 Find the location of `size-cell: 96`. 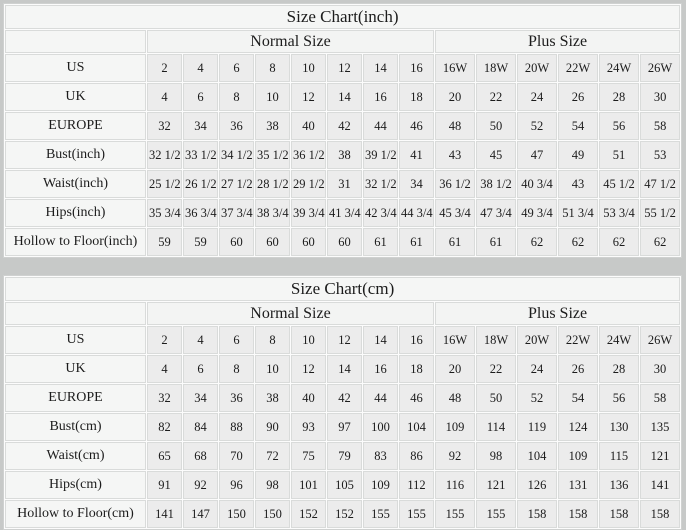

size-cell: 96 is located at coordinates (236, 485).